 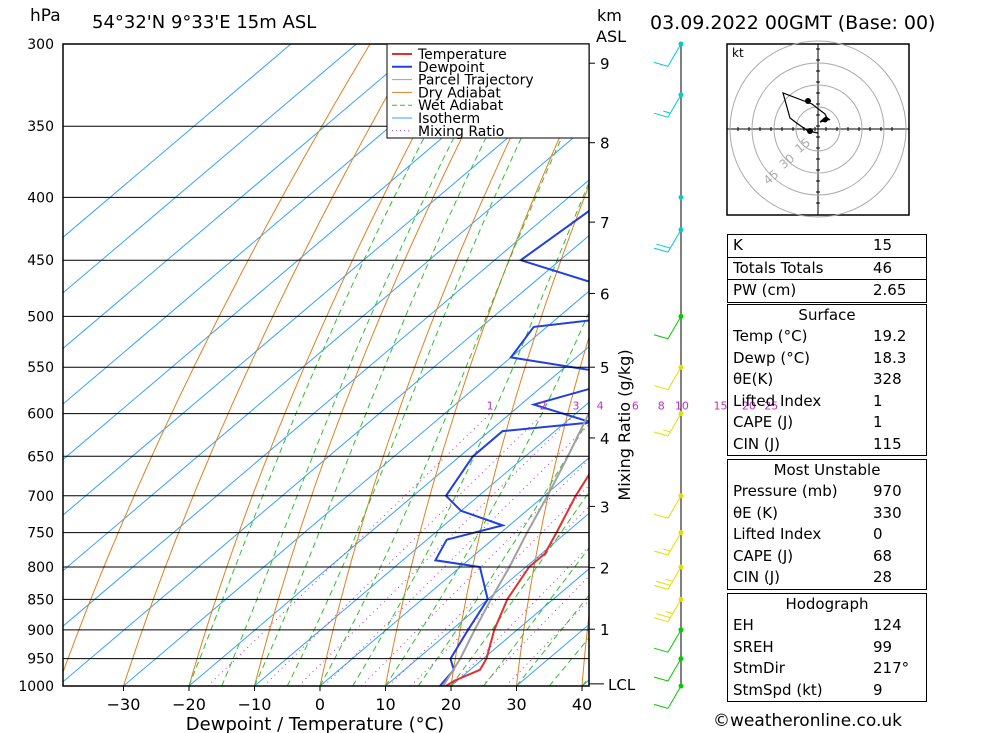 What do you see at coordinates (40, 631) in the screenshot?
I see `pressure-tick-label: 900` at bounding box center [40, 631].